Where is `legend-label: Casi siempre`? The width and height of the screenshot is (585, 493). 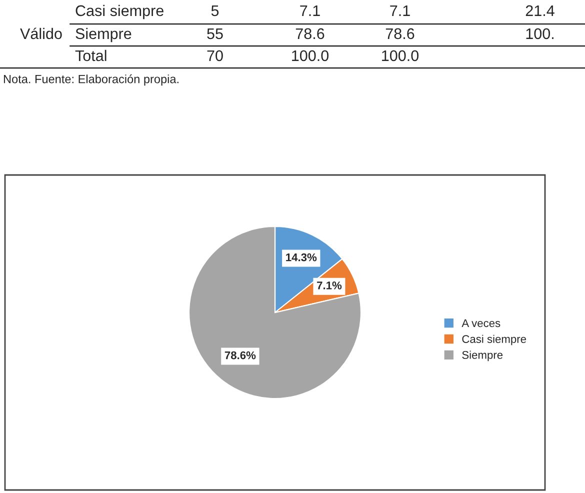 legend-label: Casi siempre is located at coordinates (494, 340).